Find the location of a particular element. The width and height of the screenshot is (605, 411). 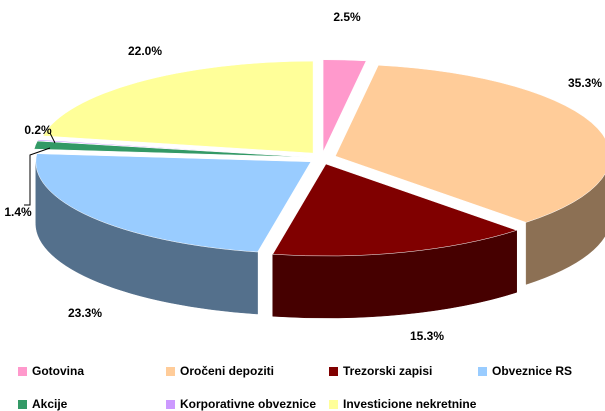

legend-label: Trezorski zapisi is located at coordinates (387, 371).